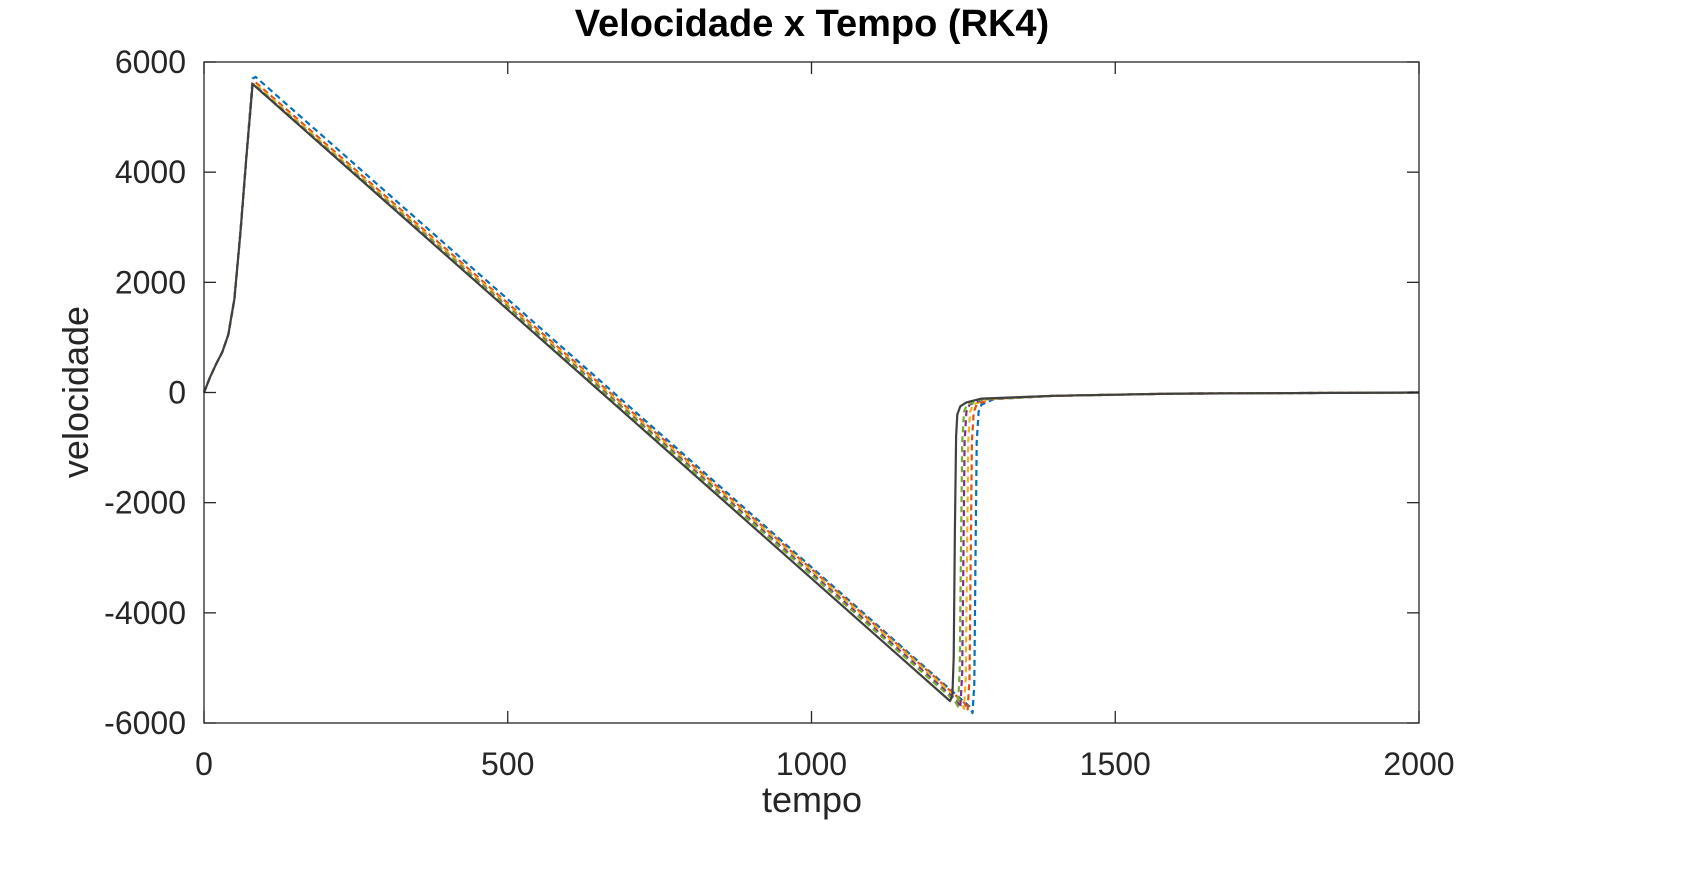  I want to click on x-tick-label: 2000, so click(1418, 764).